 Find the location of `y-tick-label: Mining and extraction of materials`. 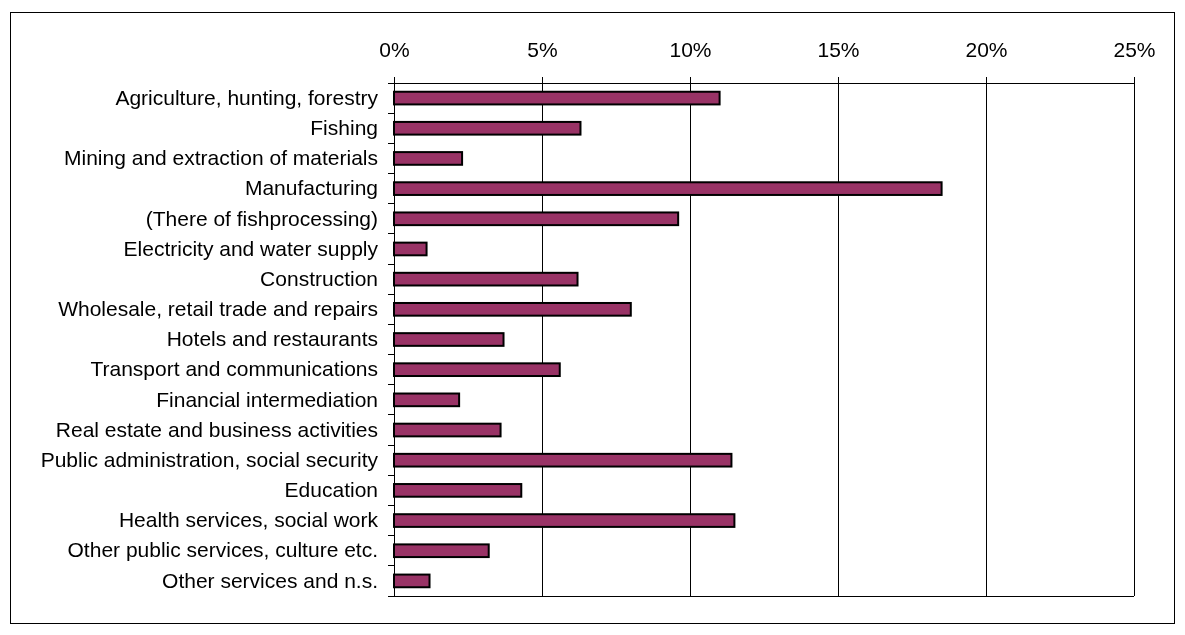

y-tick-label: Mining and extraction of materials is located at coordinates (221, 158).